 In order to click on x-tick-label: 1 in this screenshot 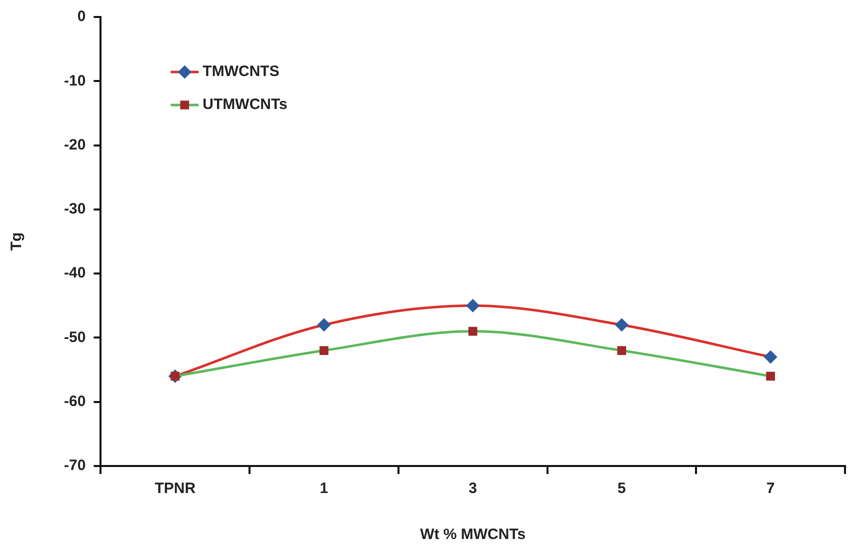, I will do `click(324, 489)`.